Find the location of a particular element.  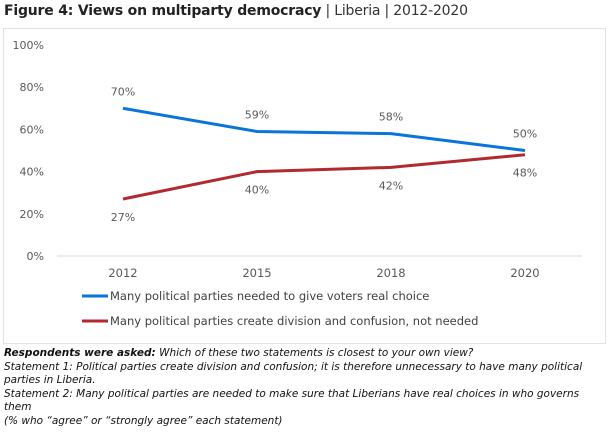

y-tick-label: 80% is located at coordinates (32, 87).